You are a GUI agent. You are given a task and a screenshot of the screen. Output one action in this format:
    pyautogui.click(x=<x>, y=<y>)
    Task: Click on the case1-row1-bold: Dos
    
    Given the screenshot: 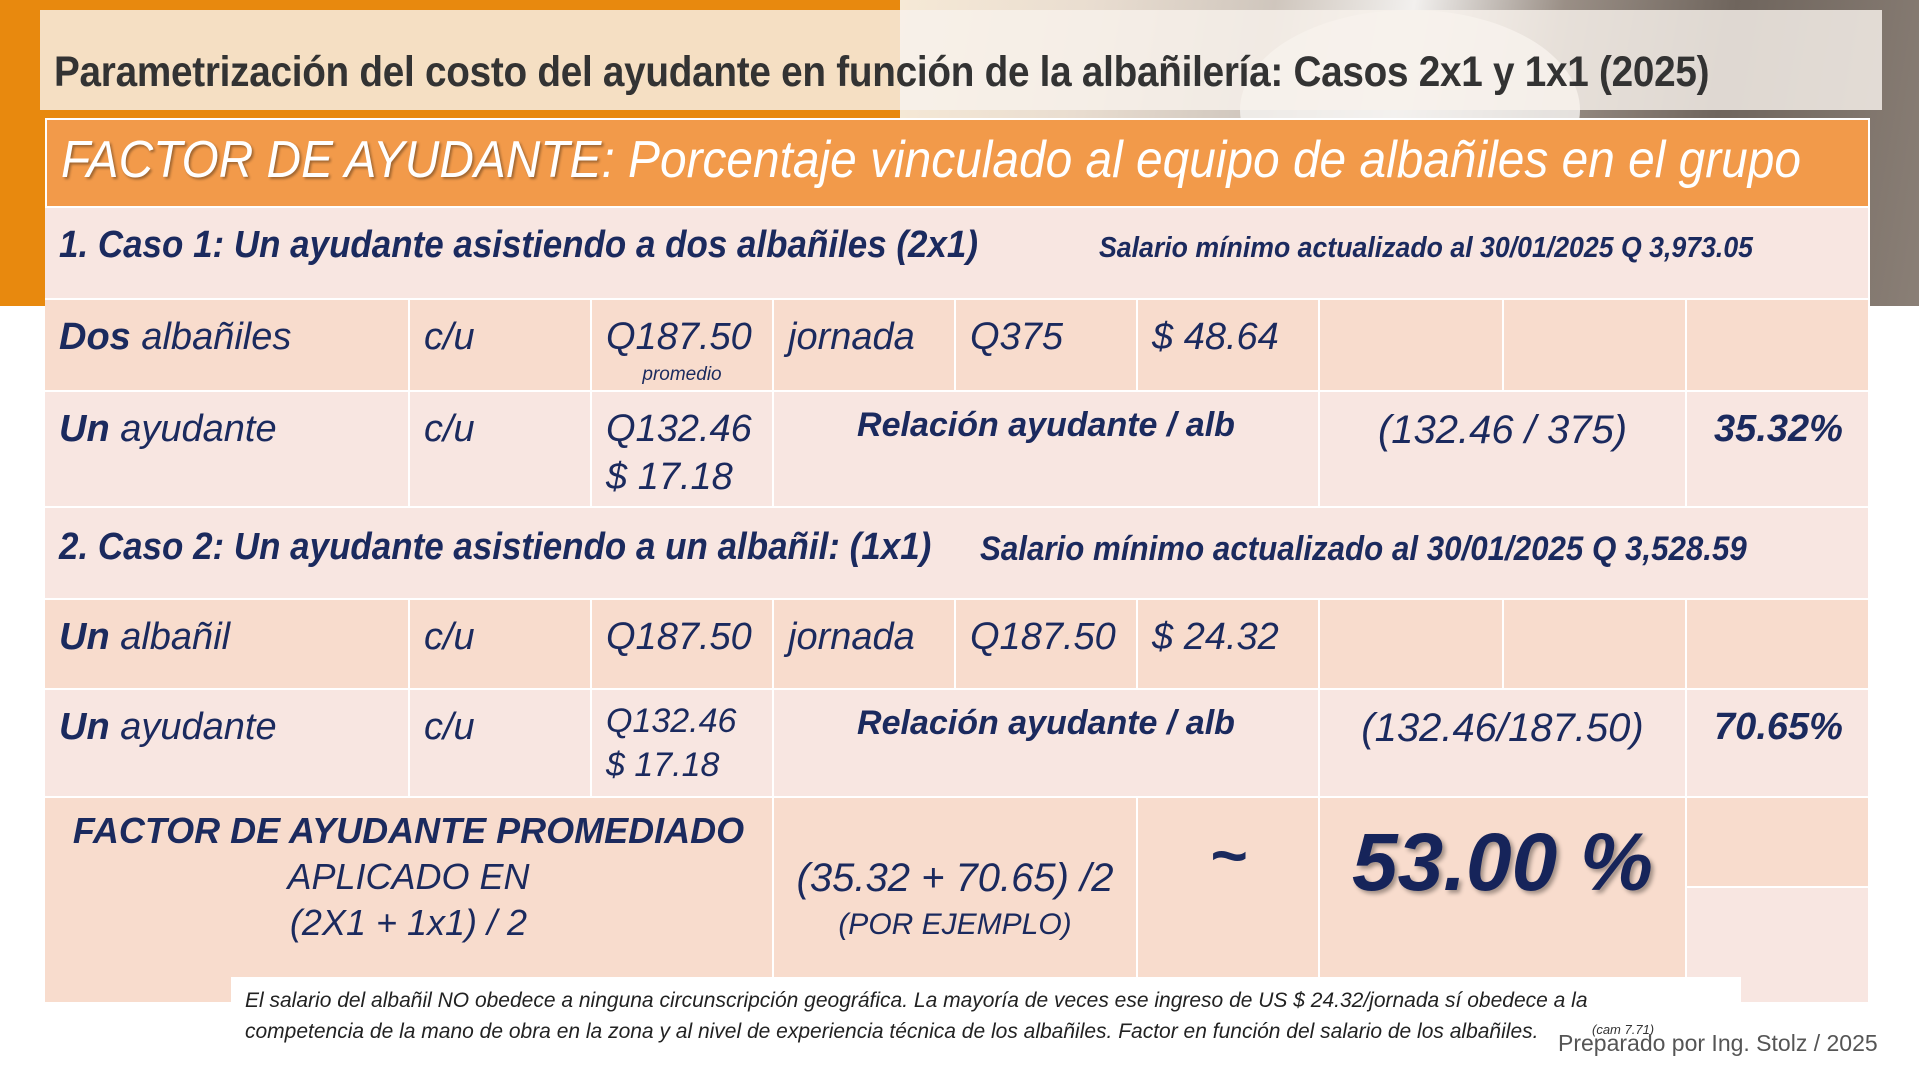 What is the action you would take?
    pyautogui.click(x=95, y=337)
    